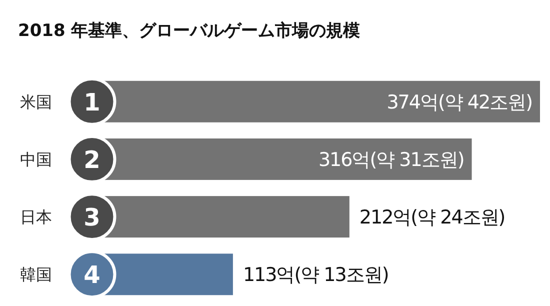 This screenshot has height=306, width=550. Describe the element at coordinates (36, 102) in the screenshot. I see `y-tick-label: 米国` at that location.